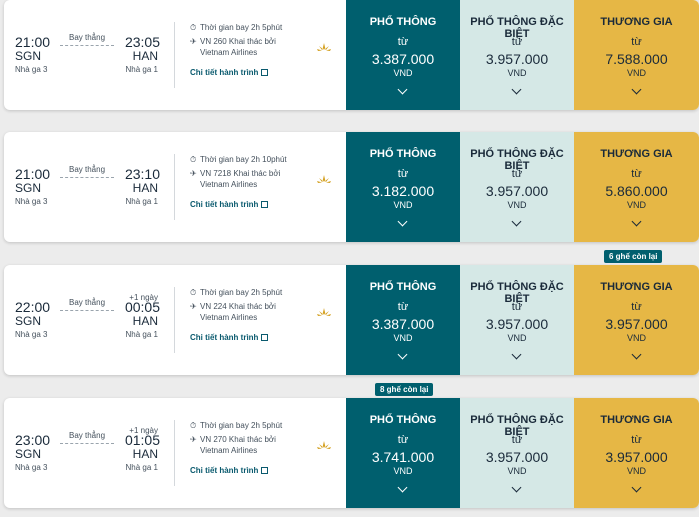 The width and height of the screenshot is (699, 517). What do you see at coordinates (403, 59) in the screenshot?
I see `fare-price: 3.387.000` at bounding box center [403, 59].